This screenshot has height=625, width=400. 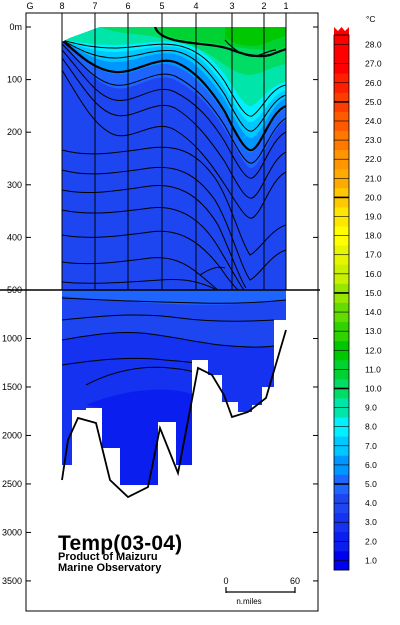 What do you see at coordinates (373, 388) in the screenshot?
I see `colorbar-level-label: 10.0` at bounding box center [373, 388].